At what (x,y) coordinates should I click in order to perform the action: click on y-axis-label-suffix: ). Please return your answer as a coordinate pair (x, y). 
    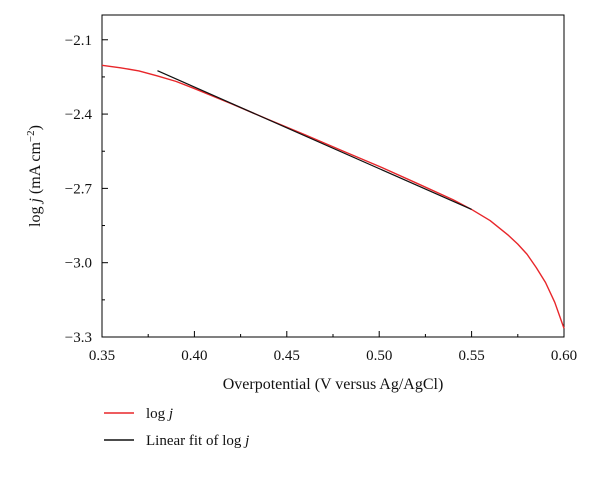
    Looking at the image, I should click on (35, 127).